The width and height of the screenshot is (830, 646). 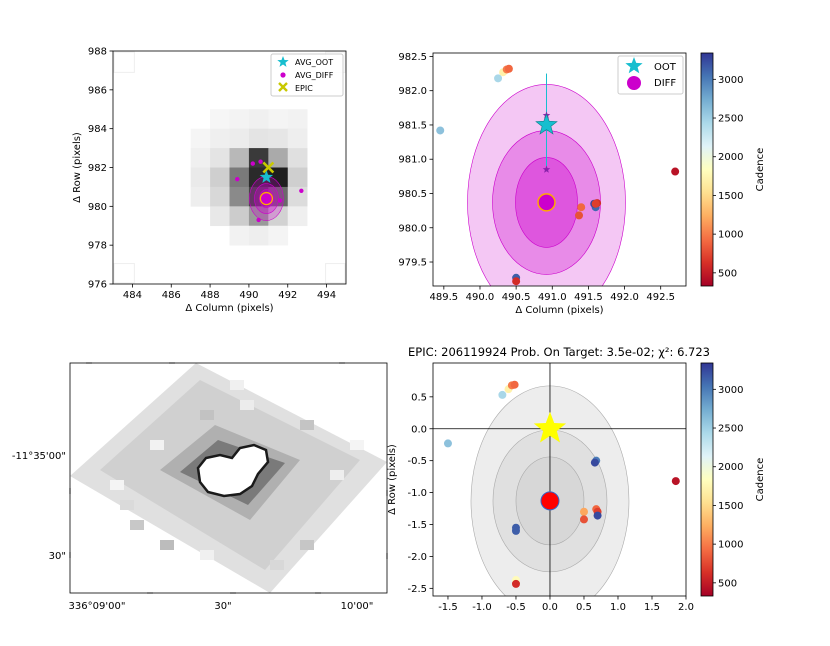 I want to click on ra-tick-label: 10'00", so click(x=357, y=606).